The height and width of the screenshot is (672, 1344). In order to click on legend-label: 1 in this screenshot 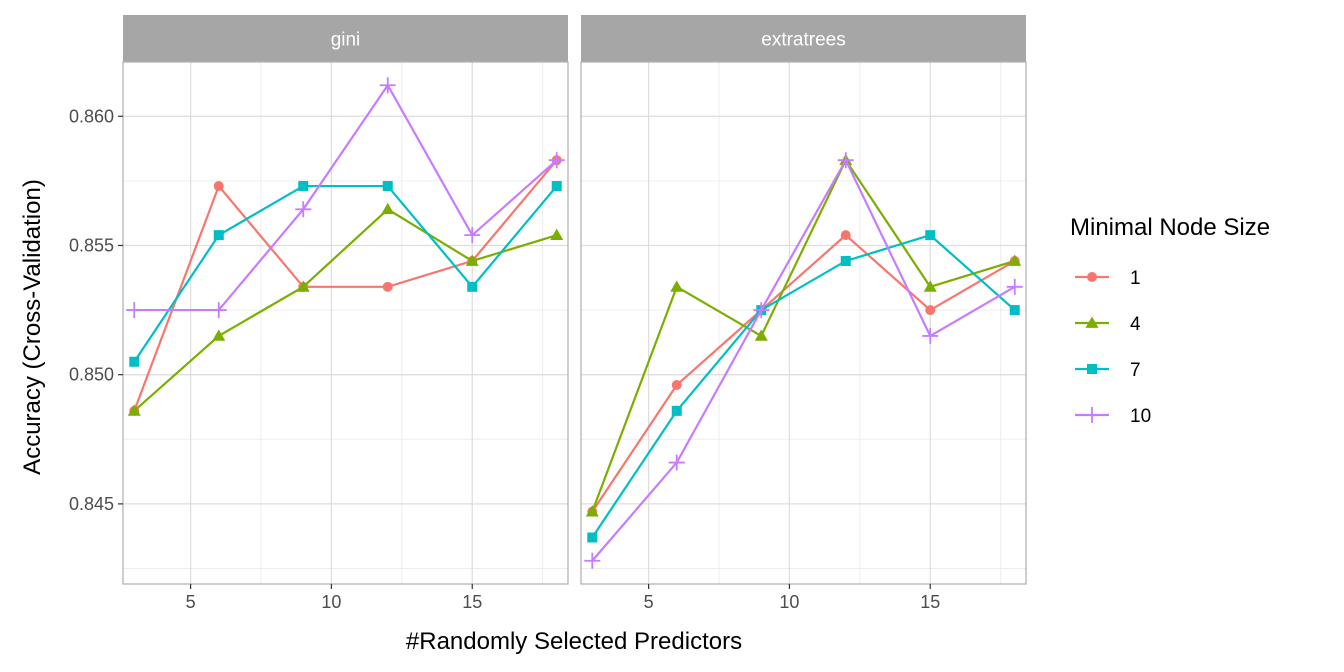, I will do `click(1135, 278)`.